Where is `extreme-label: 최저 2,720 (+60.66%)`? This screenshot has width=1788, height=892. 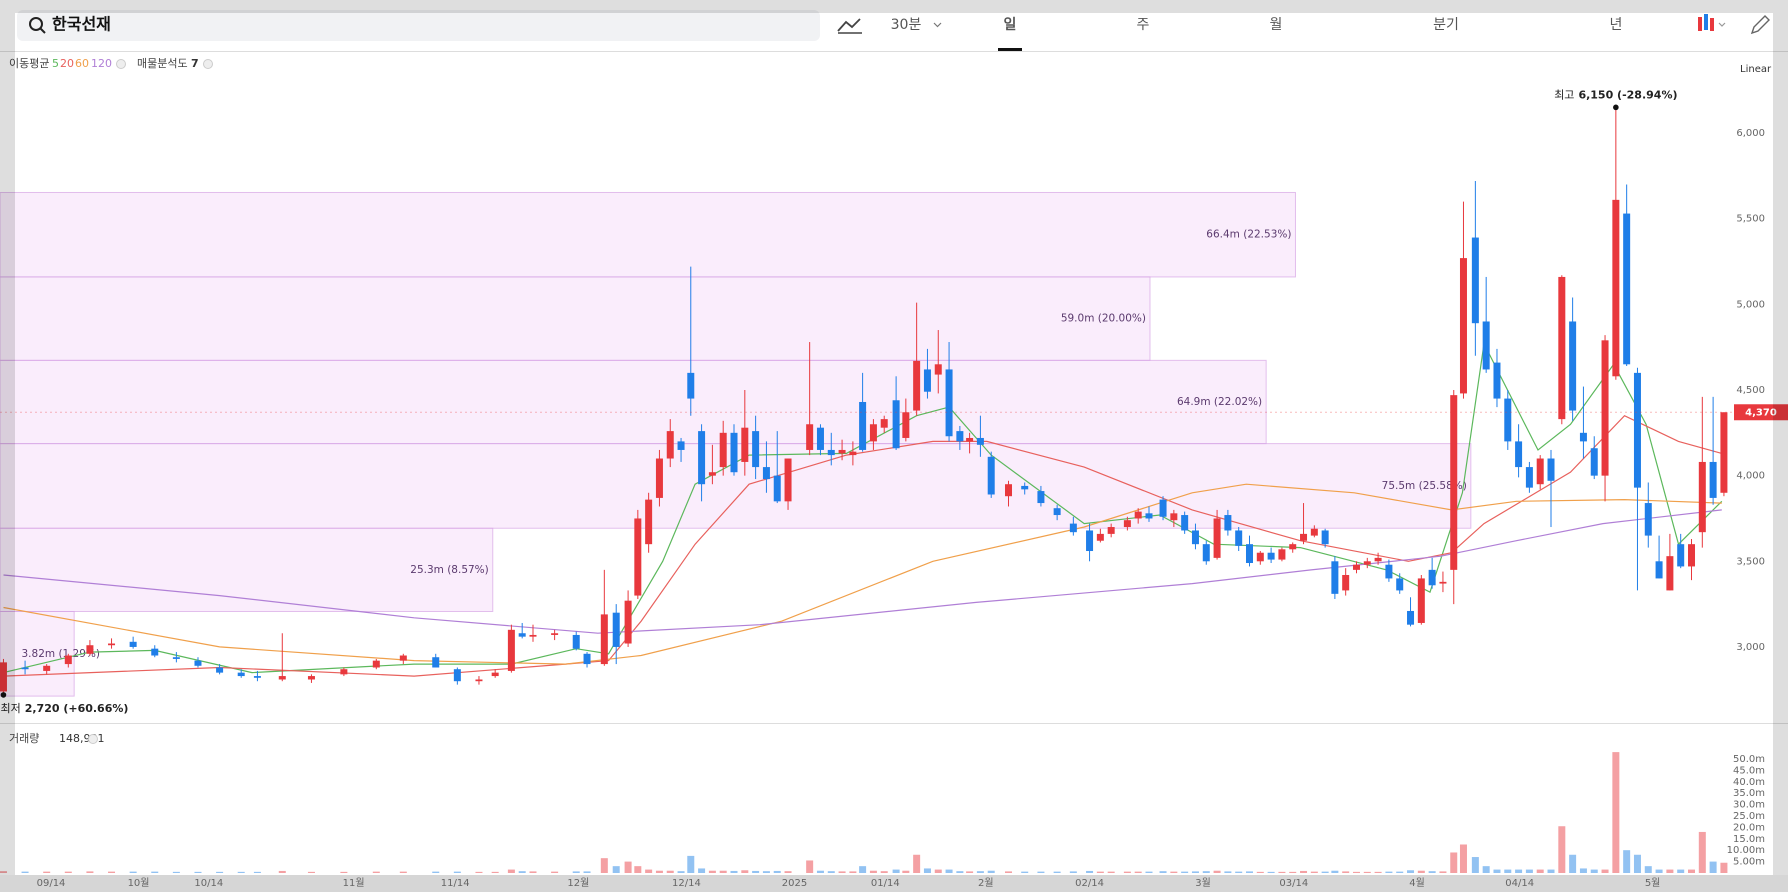 extreme-label: 최저 2,720 (+60.66%) is located at coordinates (64, 708).